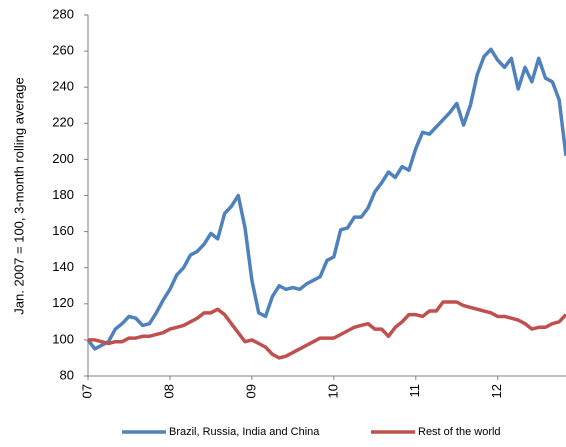 The image size is (566, 447). What do you see at coordinates (332, 391) in the screenshot?
I see `x-tick-label: 10` at bounding box center [332, 391].